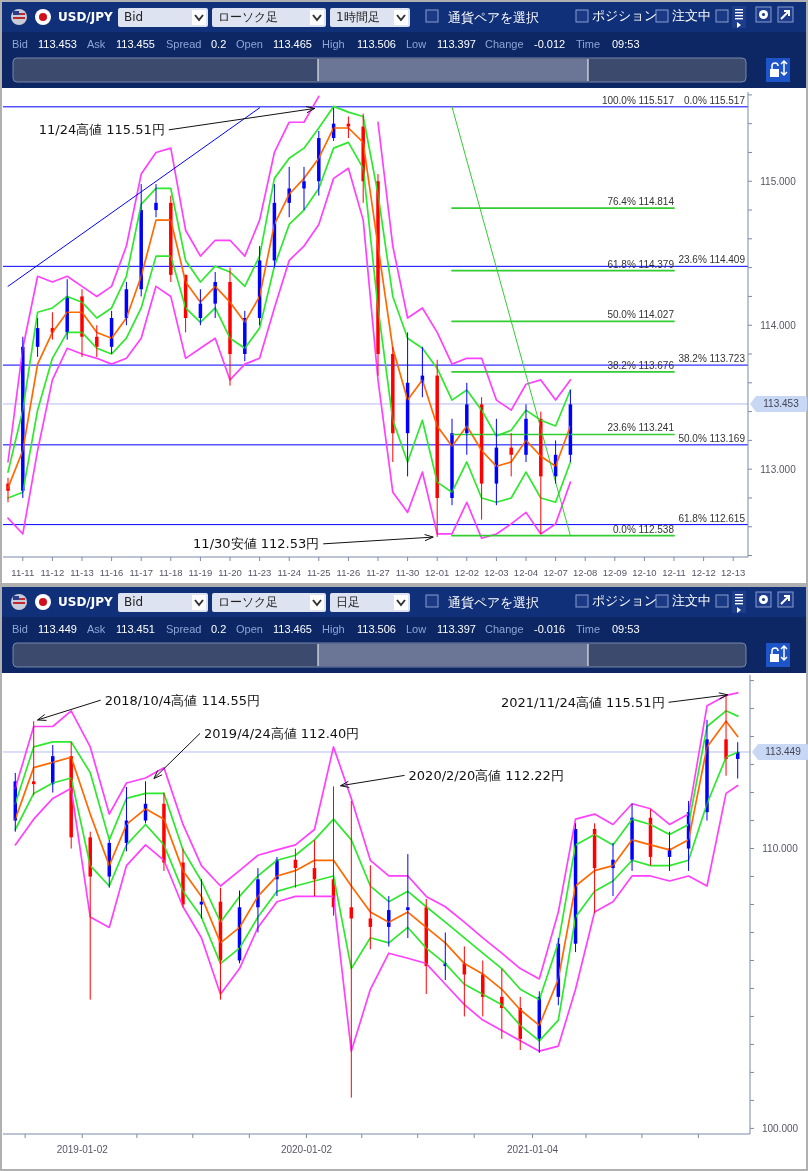  I want to click on annotation: 100.0% 115.517, so click(638, 100).